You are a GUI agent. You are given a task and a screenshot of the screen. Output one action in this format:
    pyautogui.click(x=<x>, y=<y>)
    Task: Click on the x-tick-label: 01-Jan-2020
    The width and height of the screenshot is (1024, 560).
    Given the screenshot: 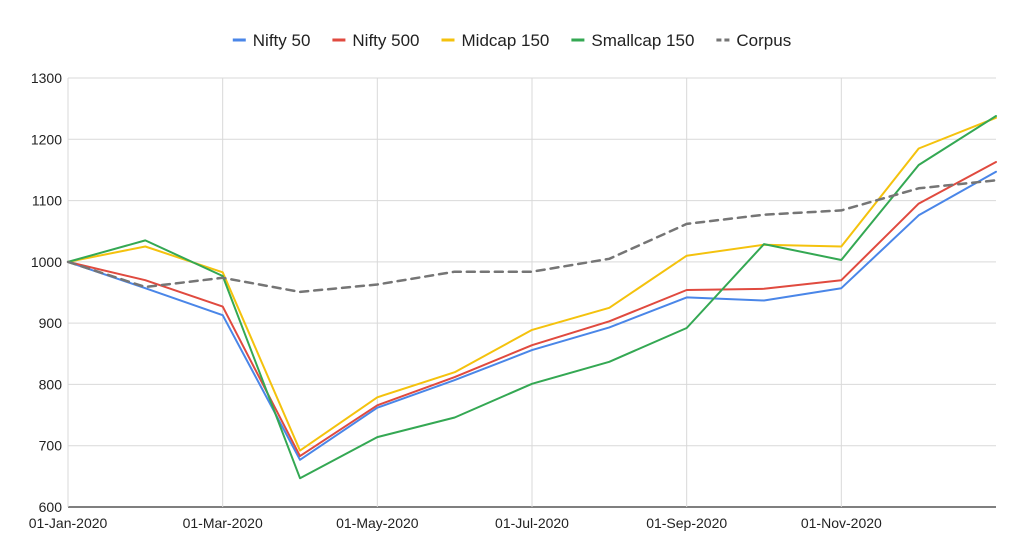 What is the action you would take?
    pyautogui.click(x=68, y=523)
    